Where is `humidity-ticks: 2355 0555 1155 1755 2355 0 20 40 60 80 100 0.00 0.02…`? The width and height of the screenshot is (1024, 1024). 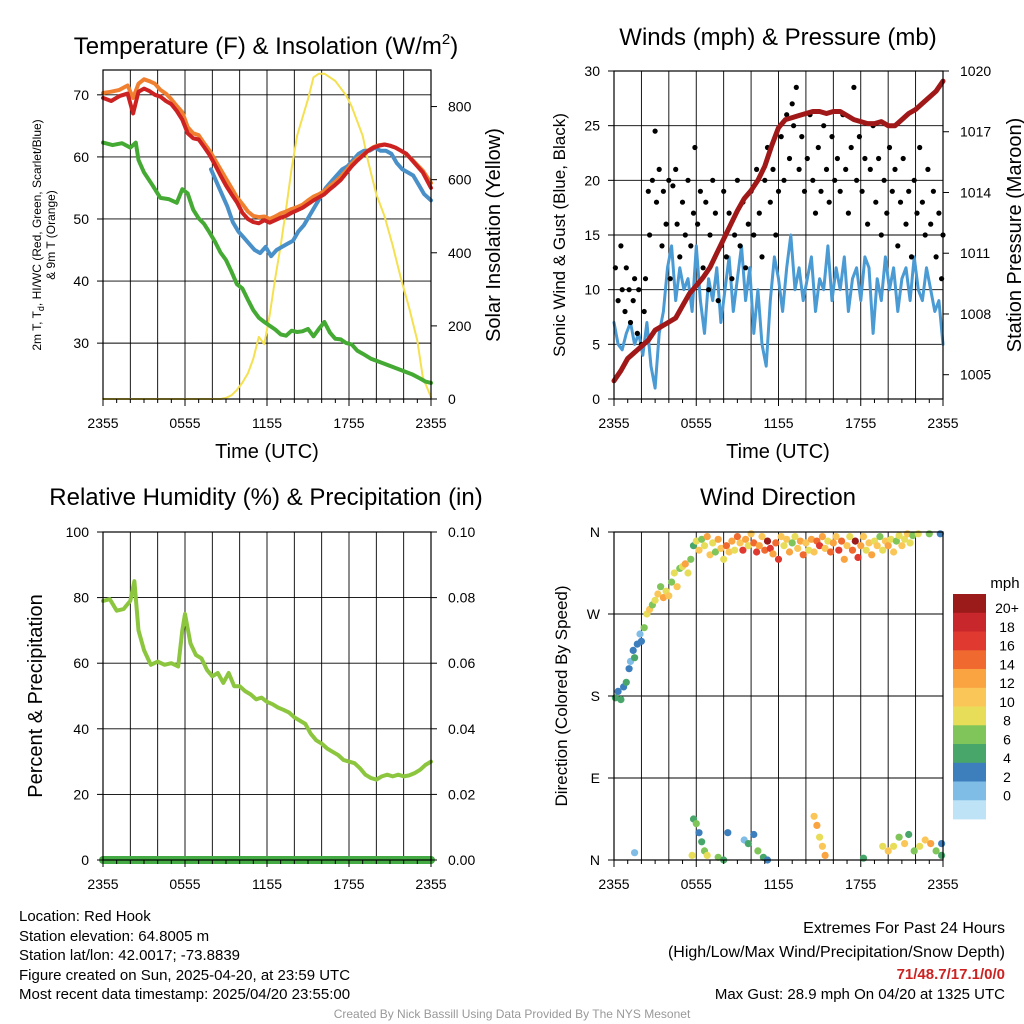 humidity-ticks: 2355 0555 1155 1755 2355 0 20 40 60 80 100 0.00 0.02… is located at coordinates (271, 708).